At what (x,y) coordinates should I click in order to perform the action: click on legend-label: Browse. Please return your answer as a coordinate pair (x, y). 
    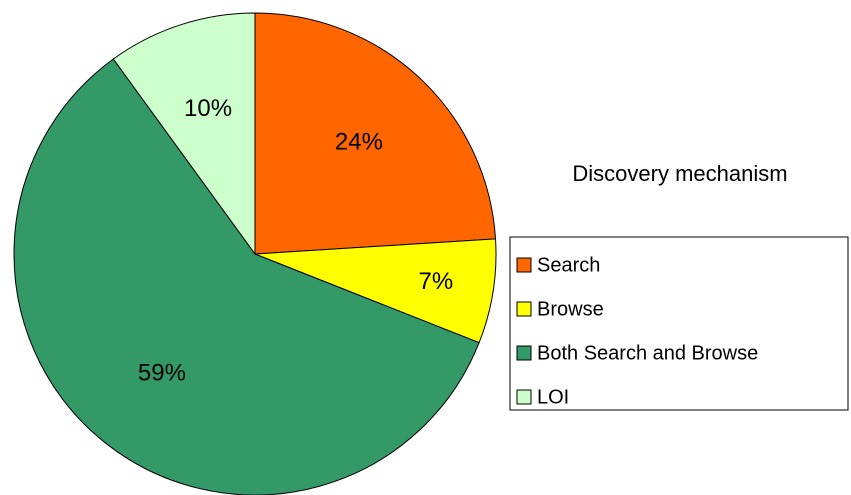
    Looking at the image, I should click on (570, 309).